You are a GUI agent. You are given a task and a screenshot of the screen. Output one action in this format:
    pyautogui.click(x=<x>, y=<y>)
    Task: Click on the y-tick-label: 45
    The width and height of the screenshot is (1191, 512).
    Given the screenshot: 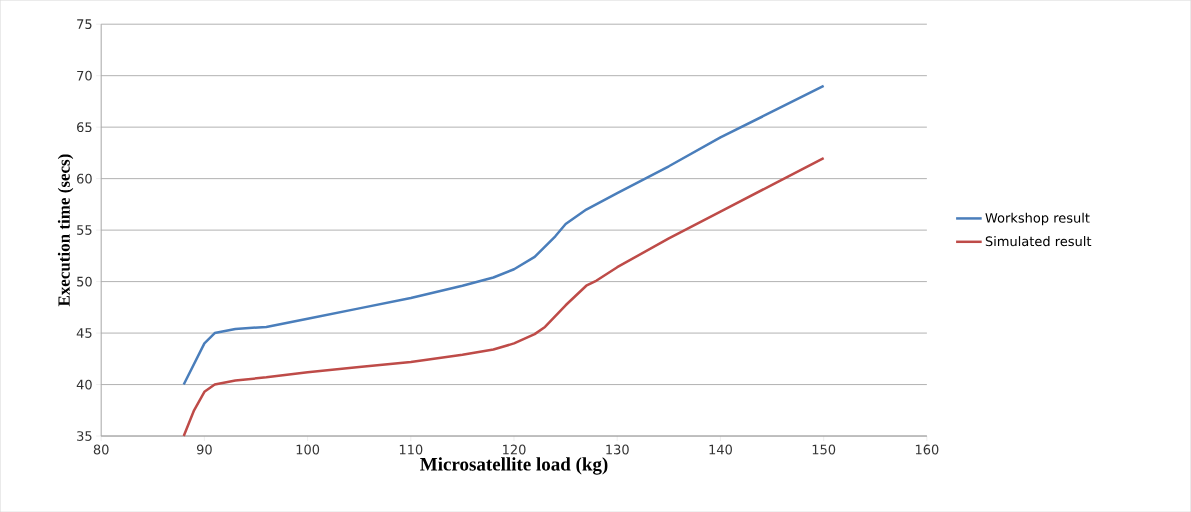 What is the action you would take?
    pyautogui.click(x=84, y=333)
    